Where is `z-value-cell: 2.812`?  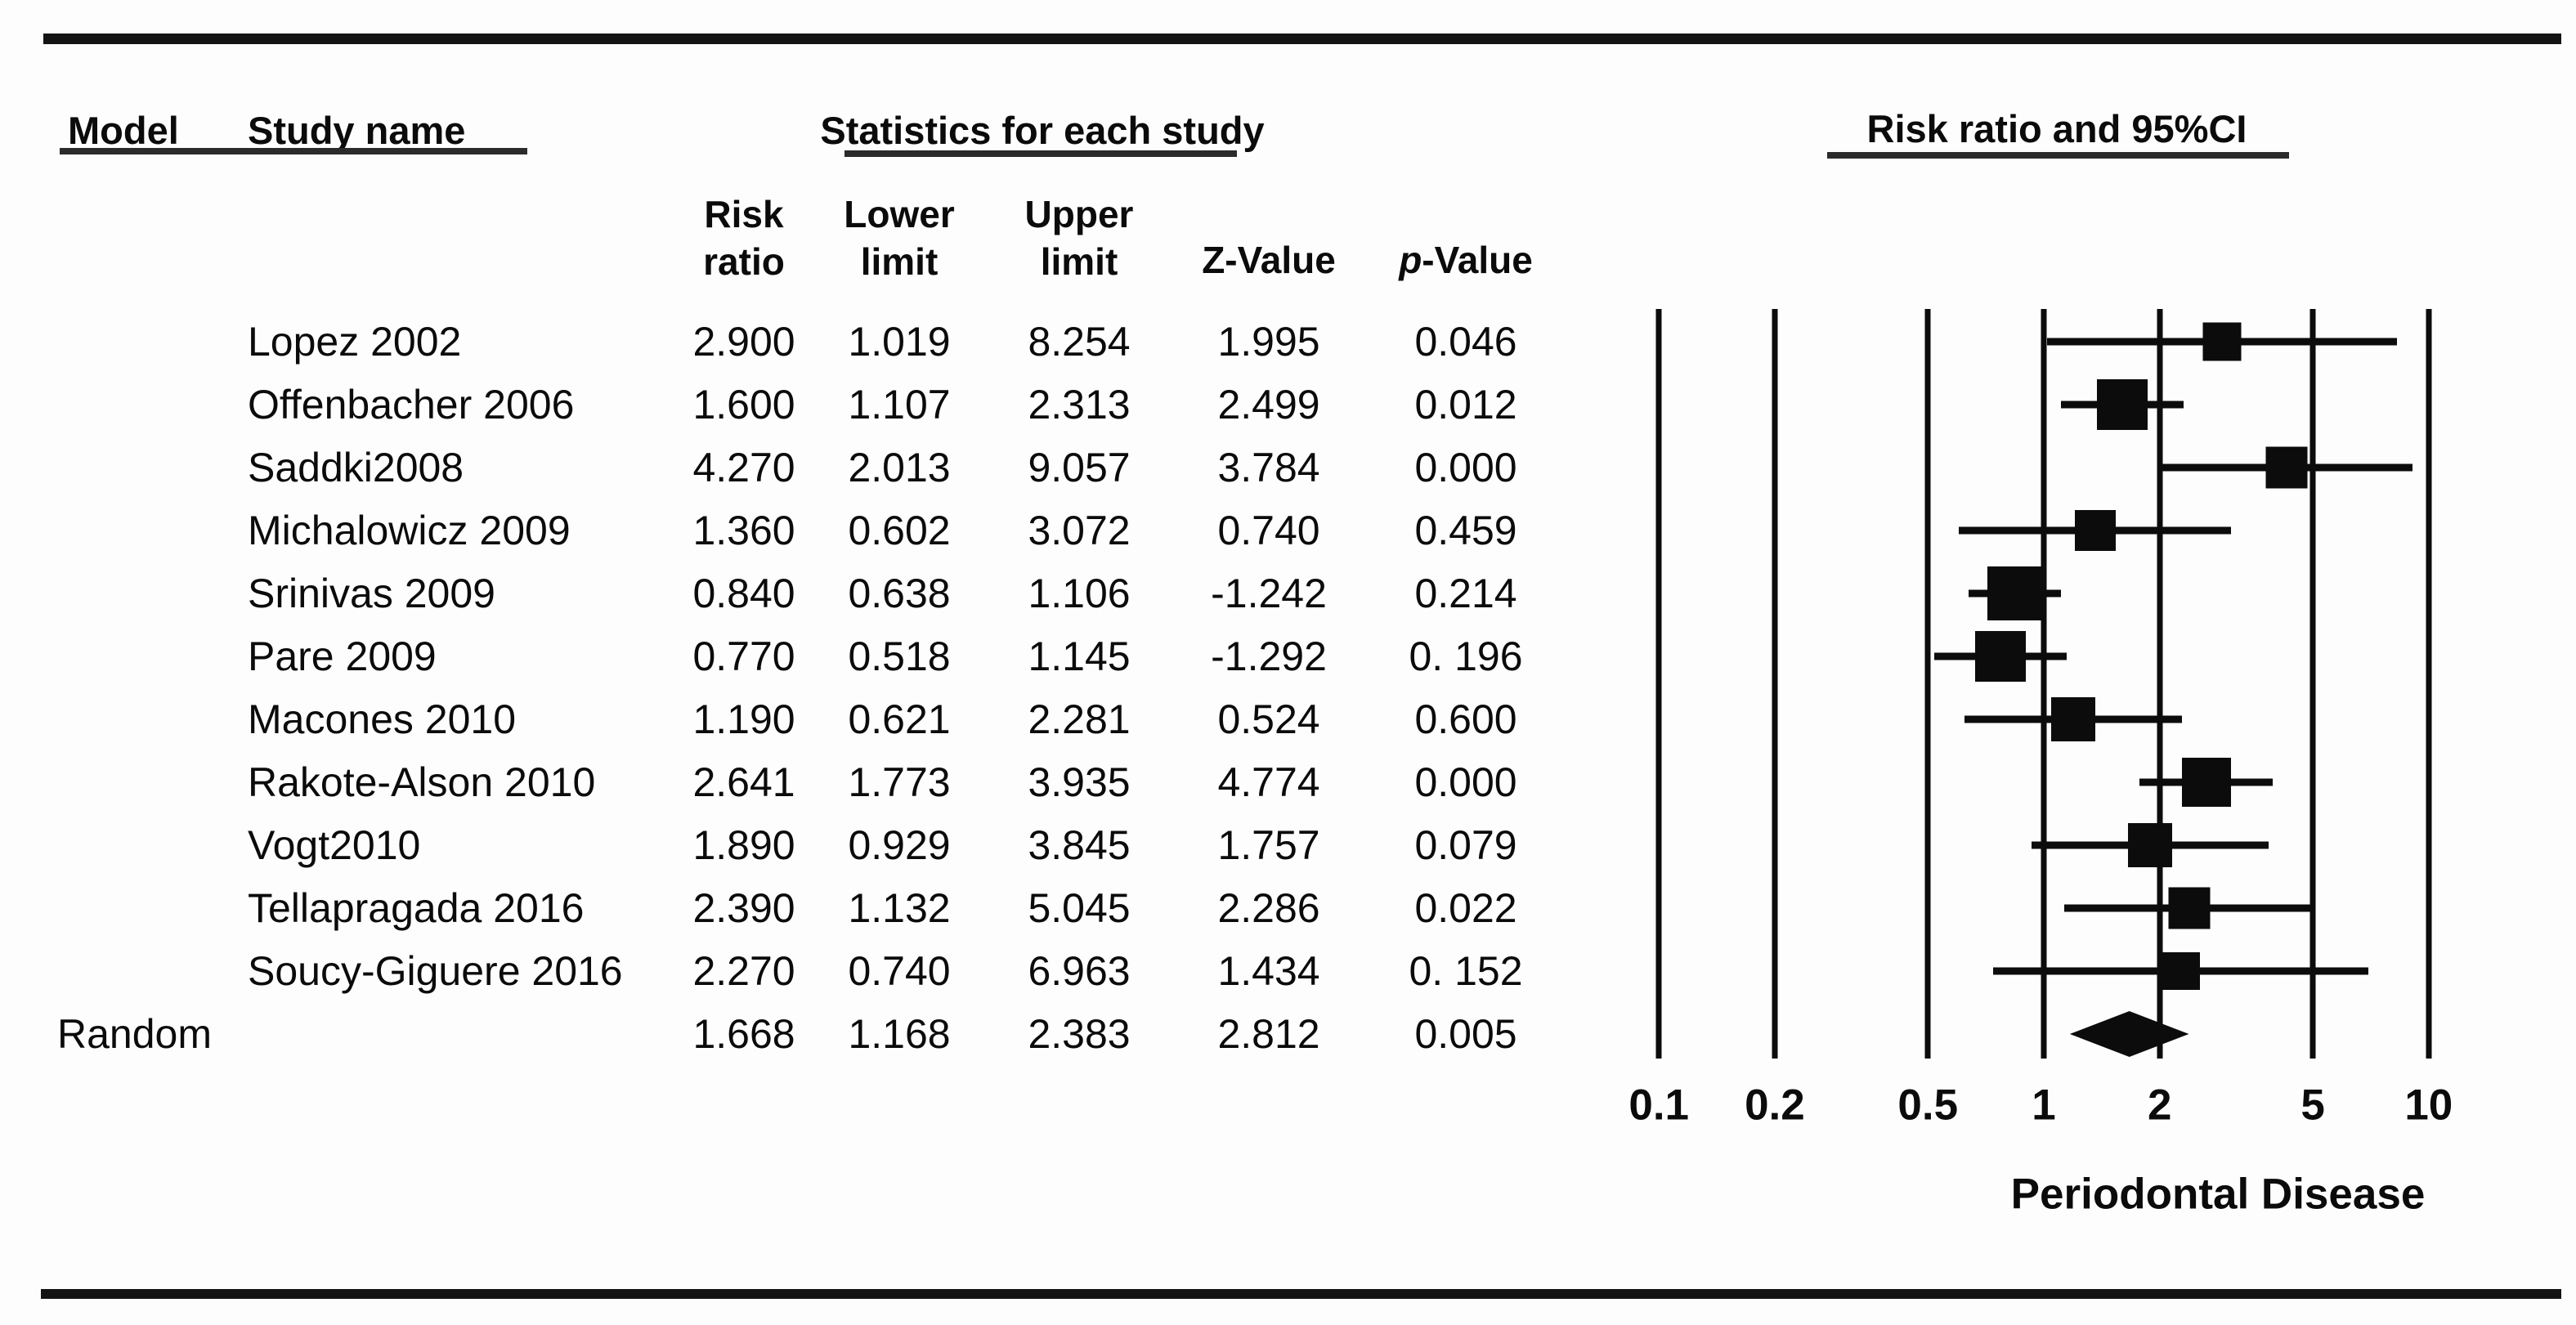 z-value-cell: 2.812 is located at coordinates (1268, 1034).